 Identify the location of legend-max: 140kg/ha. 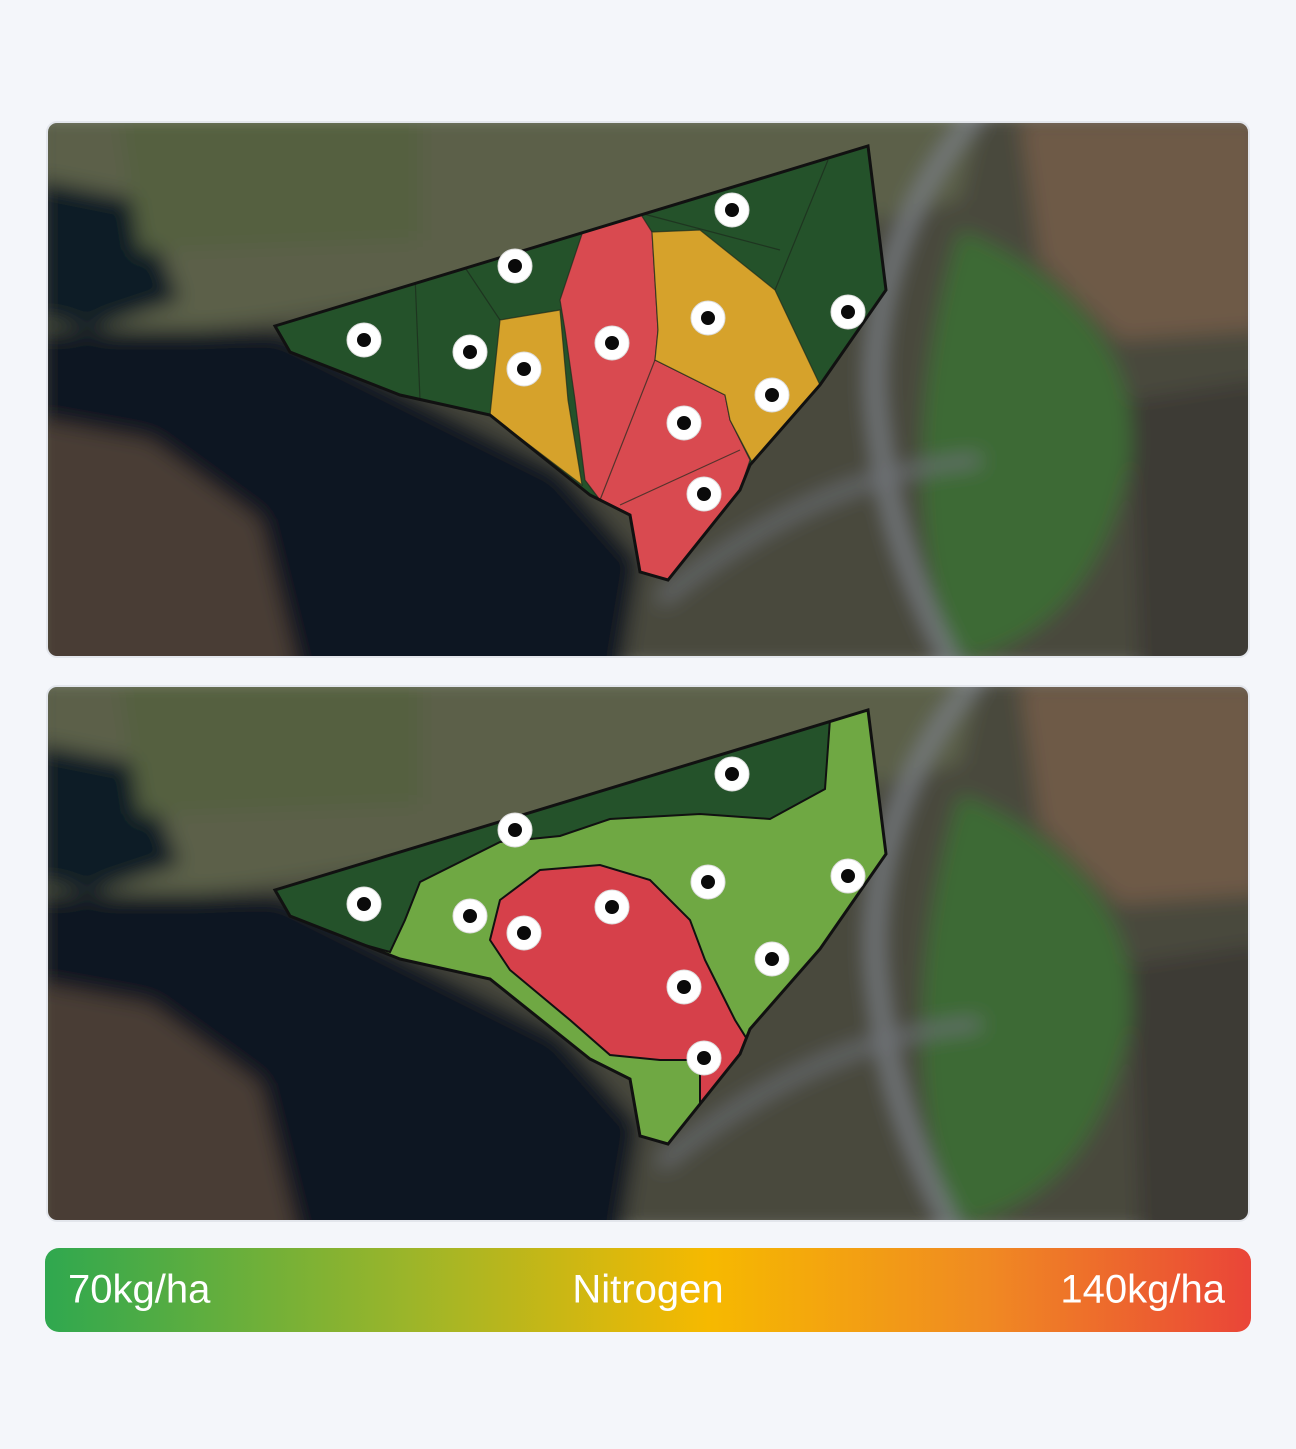
(1142, 1289).